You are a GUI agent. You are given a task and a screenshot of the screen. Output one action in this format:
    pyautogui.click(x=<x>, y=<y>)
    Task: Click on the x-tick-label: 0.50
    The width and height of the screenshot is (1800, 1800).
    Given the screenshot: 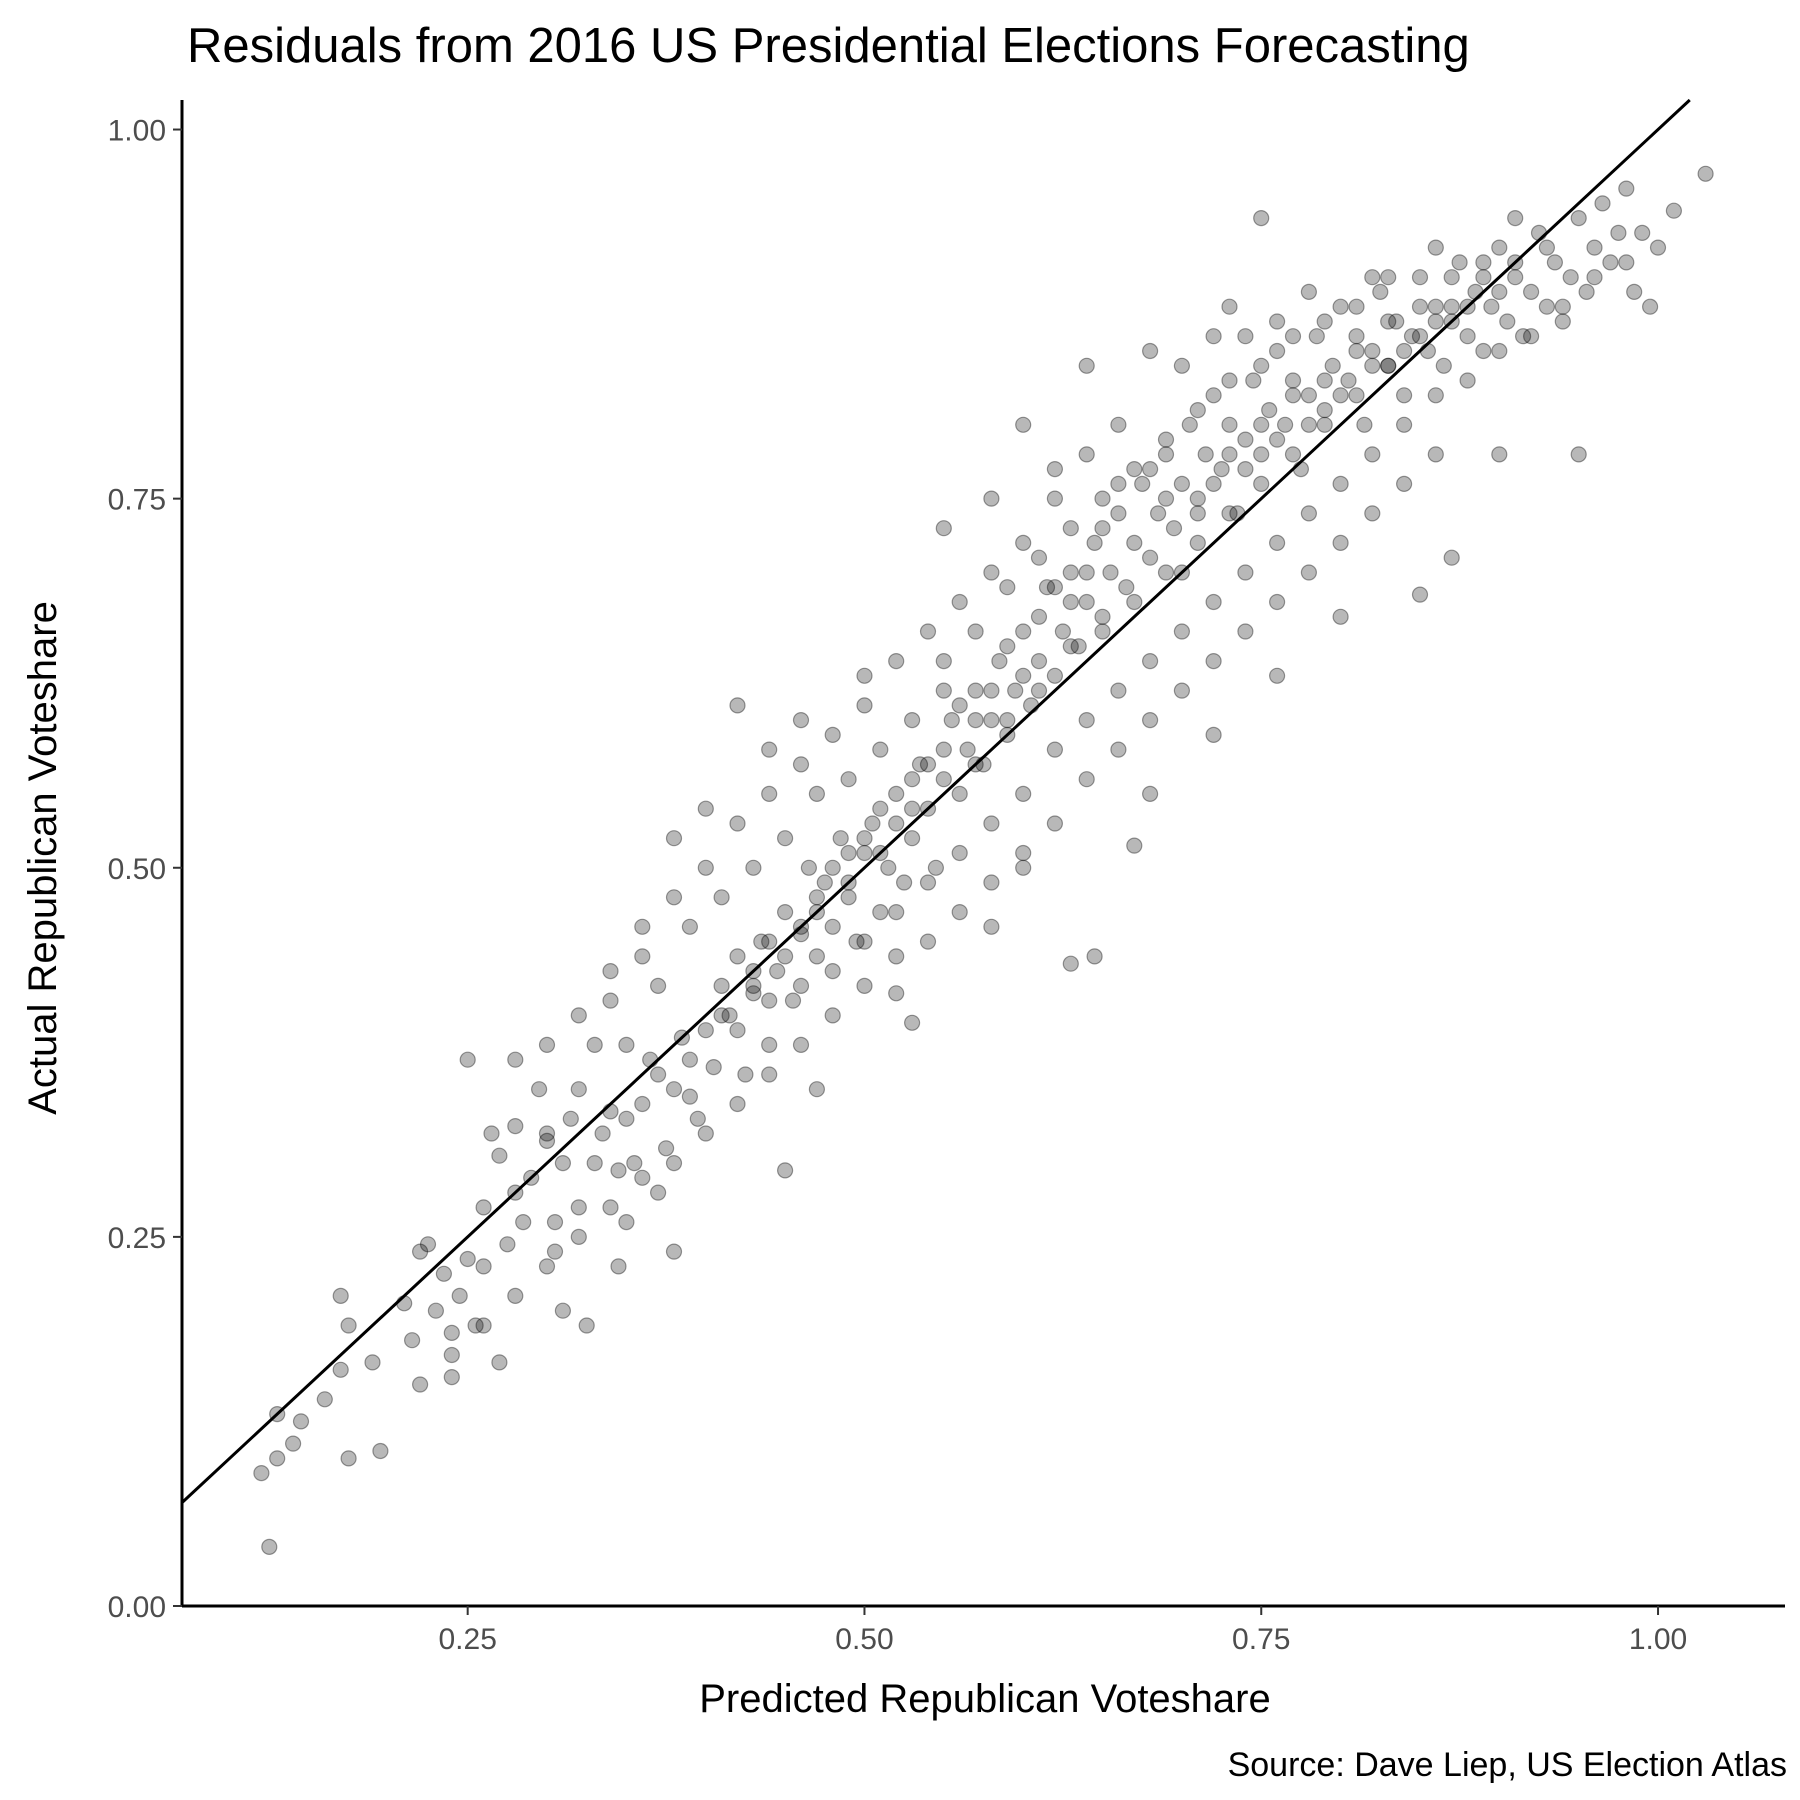 What is the action you would take?
    pyautogui.click(x=864, y=1639)
    